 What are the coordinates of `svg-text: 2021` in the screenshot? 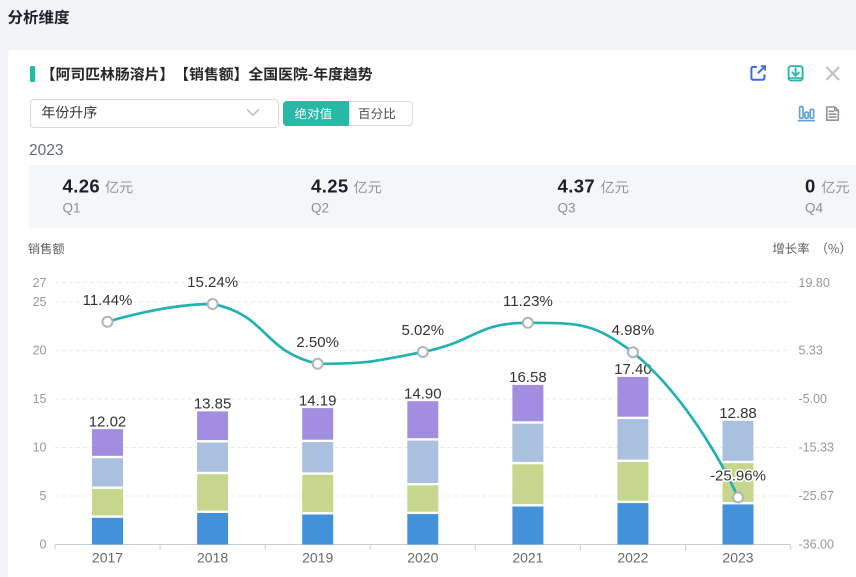 It's located at (527, 558).